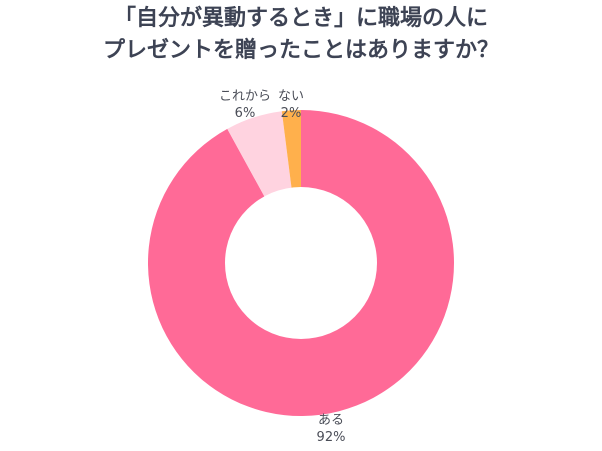 Image resolution: width=602 pixels, height=451 pixels. Describe the element at coordinates (245, 96) in the screenshot. I see `slice-label-name: これから` at that location.